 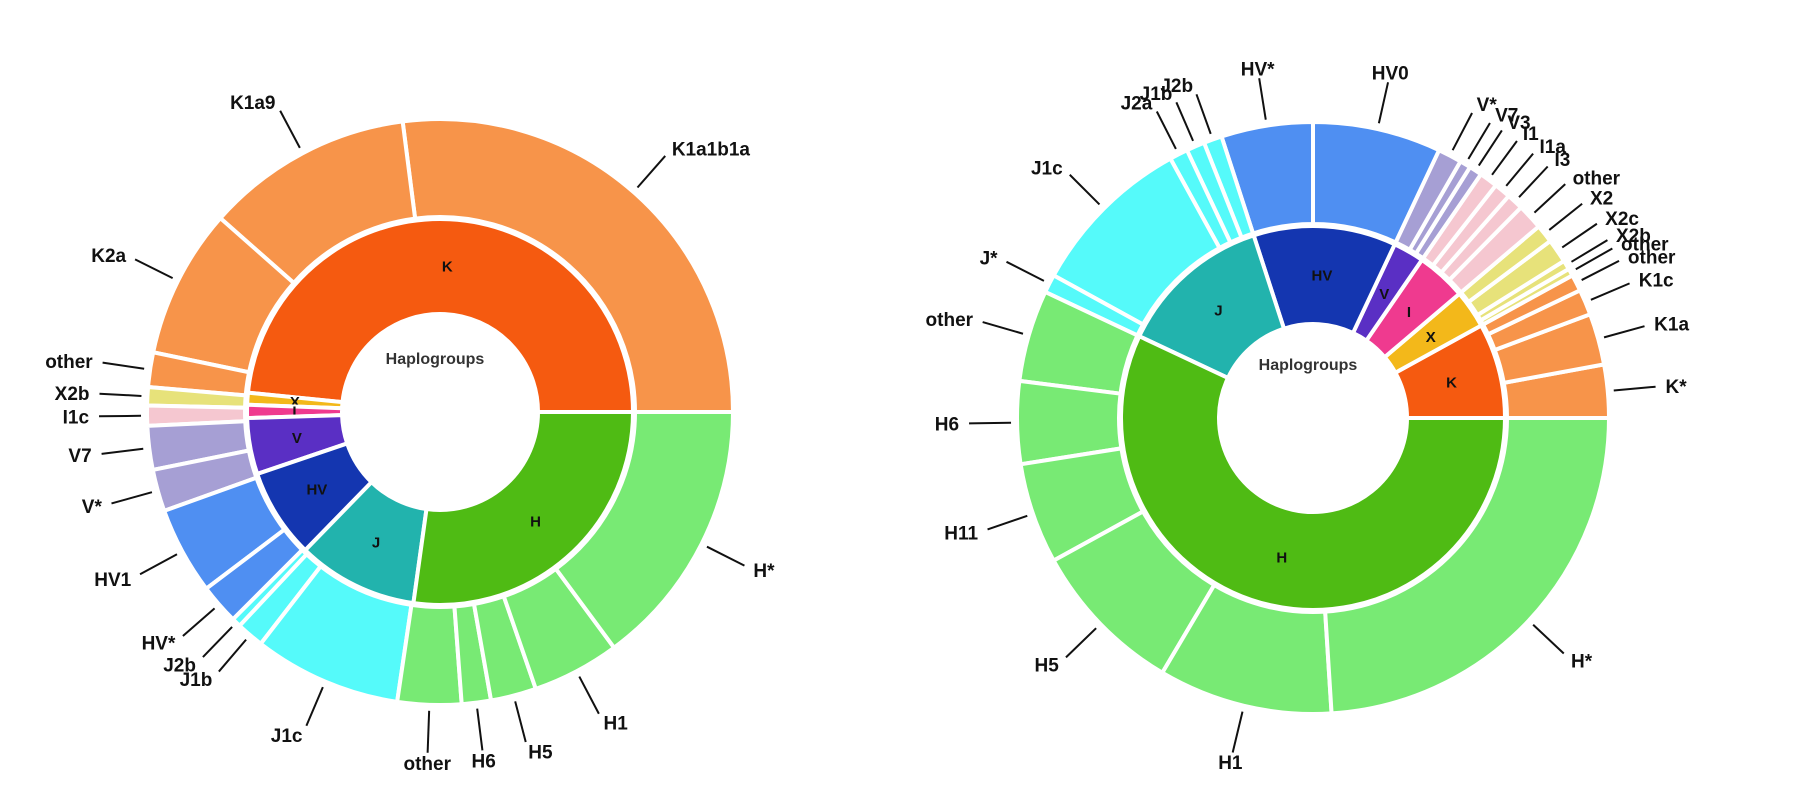 What do you see at coordinates (112, 580) in the screenshot?
I see `outer-label-hv1: HV1` at bounding box center [112, 580].